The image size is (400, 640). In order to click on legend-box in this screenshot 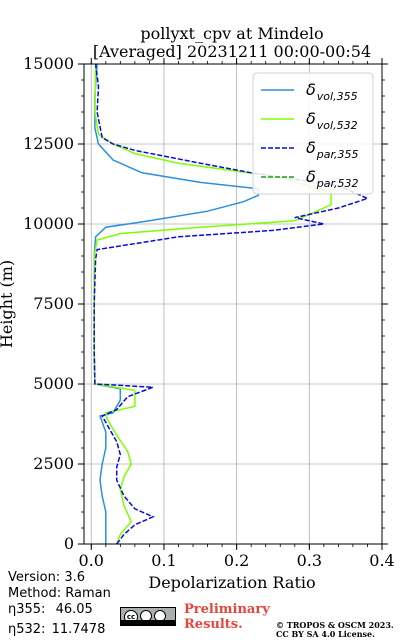, I will do `click(313, 133)`.